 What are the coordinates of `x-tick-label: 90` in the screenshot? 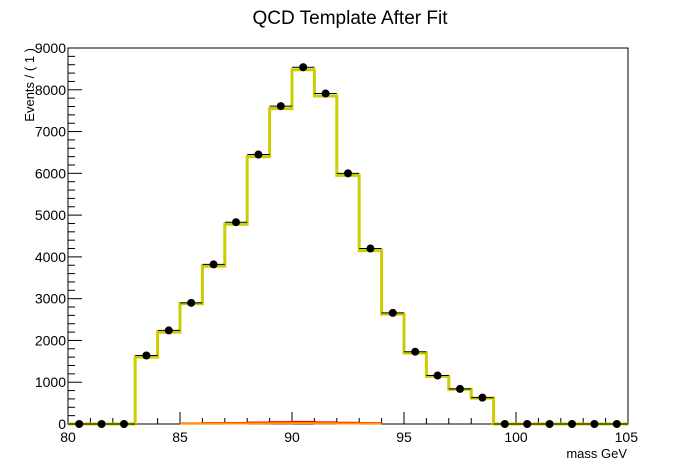 It's located at (292, 437).